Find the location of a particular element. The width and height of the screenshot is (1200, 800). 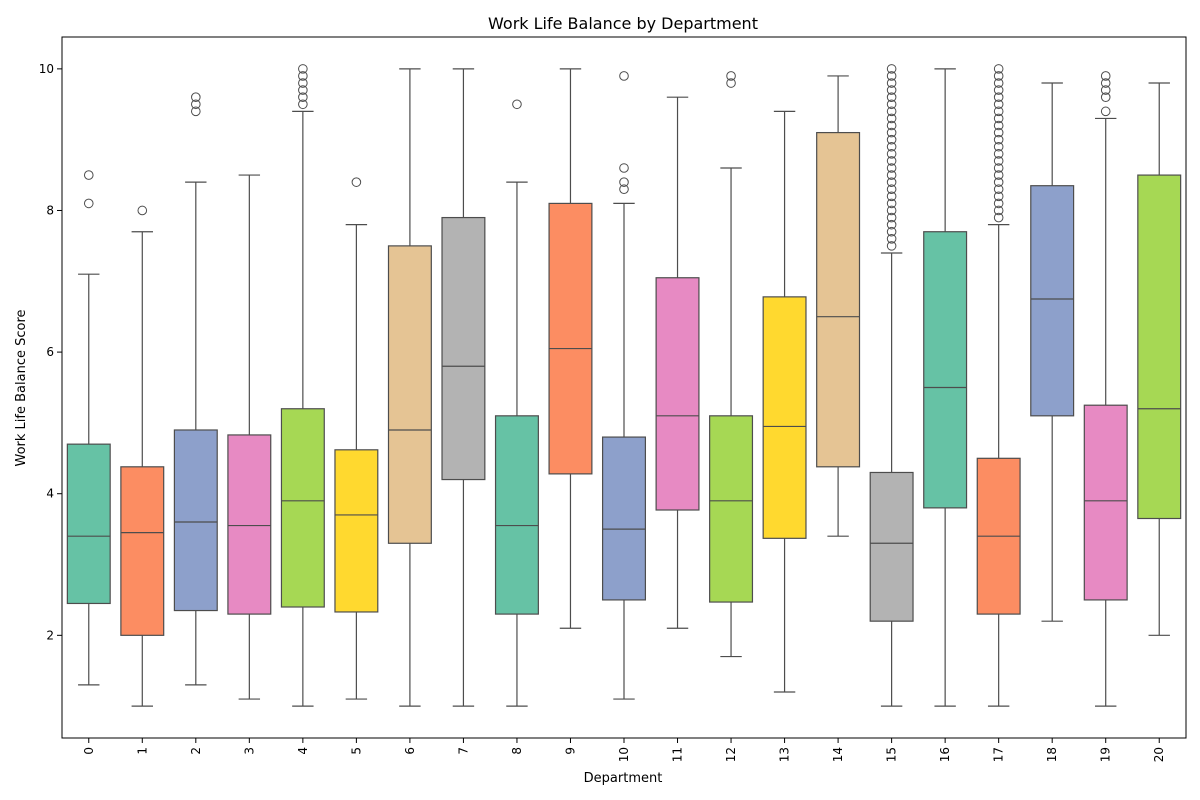

chart-title: Work Life Balance by Department is located at coordinates (623, 23).